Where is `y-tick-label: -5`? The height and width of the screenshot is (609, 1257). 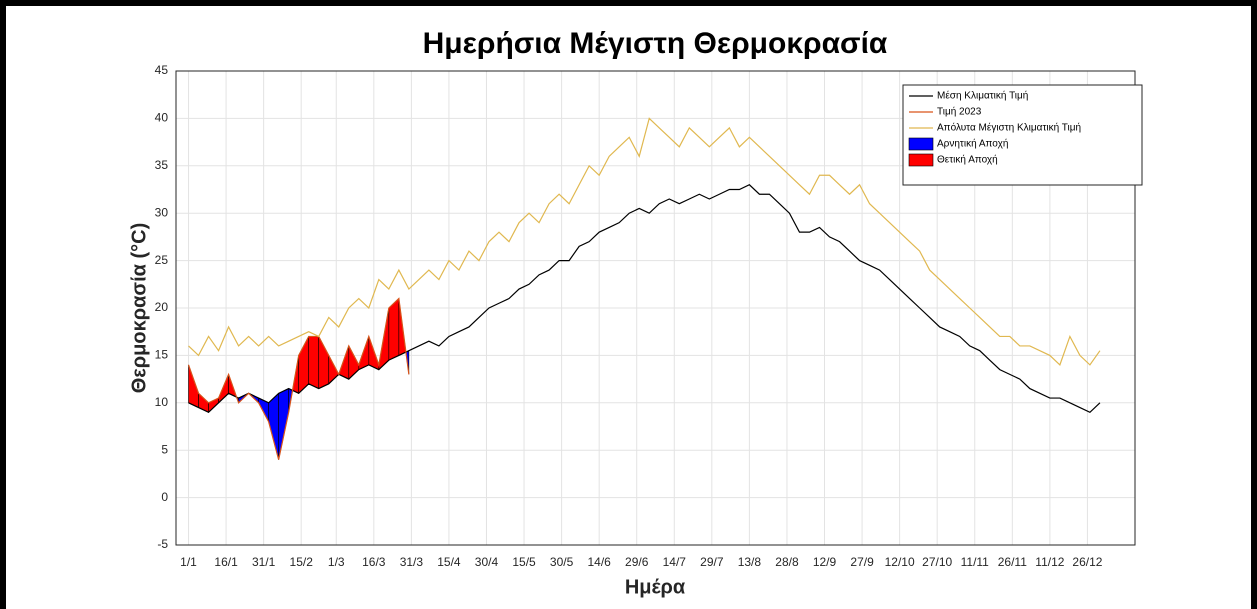
y-tick-label: -5 is located at coordinates (162, 544).